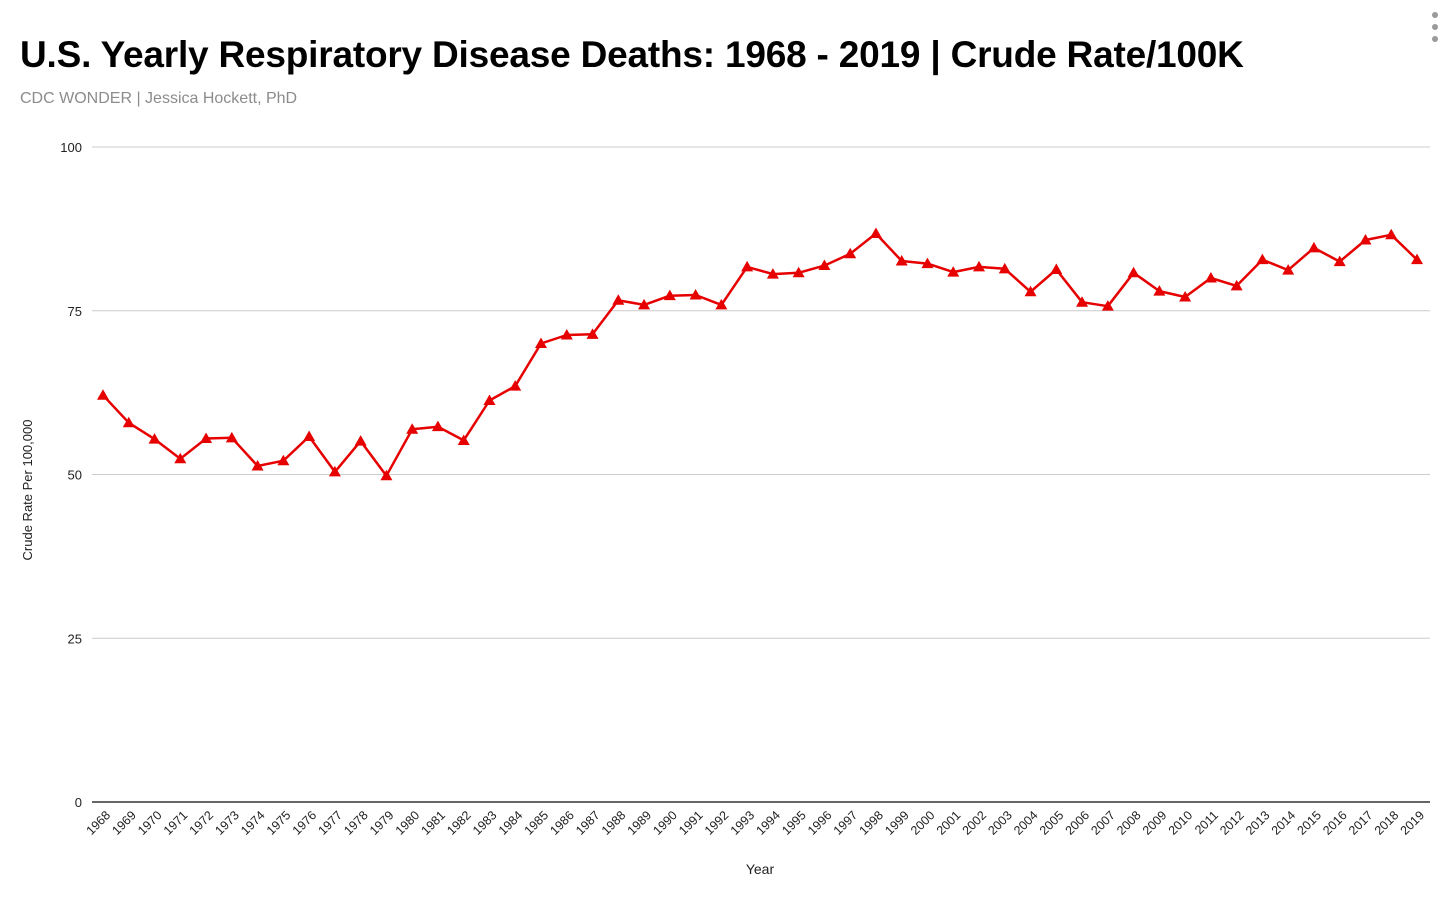 The width and height of the screenshot is (1438, 910). What do you see at coordinates (515, 385) in the screenshot?
I see `data-point-1984` at bounding box center [515, 385].